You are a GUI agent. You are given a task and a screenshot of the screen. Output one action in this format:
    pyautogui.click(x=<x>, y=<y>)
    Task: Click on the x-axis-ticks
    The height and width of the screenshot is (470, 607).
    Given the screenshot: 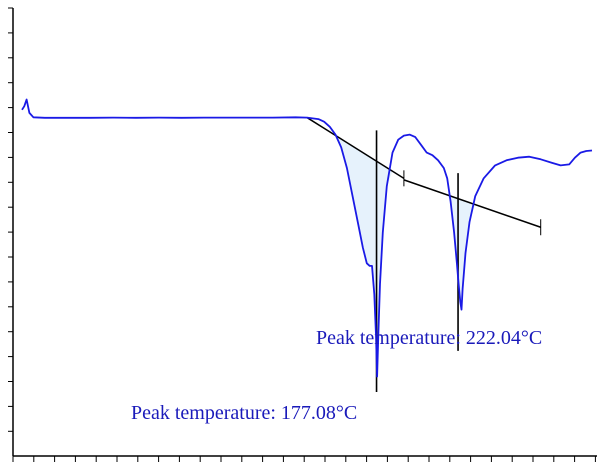 What is the action you would take?
    pyautogui.click(x=304, y=459)
    